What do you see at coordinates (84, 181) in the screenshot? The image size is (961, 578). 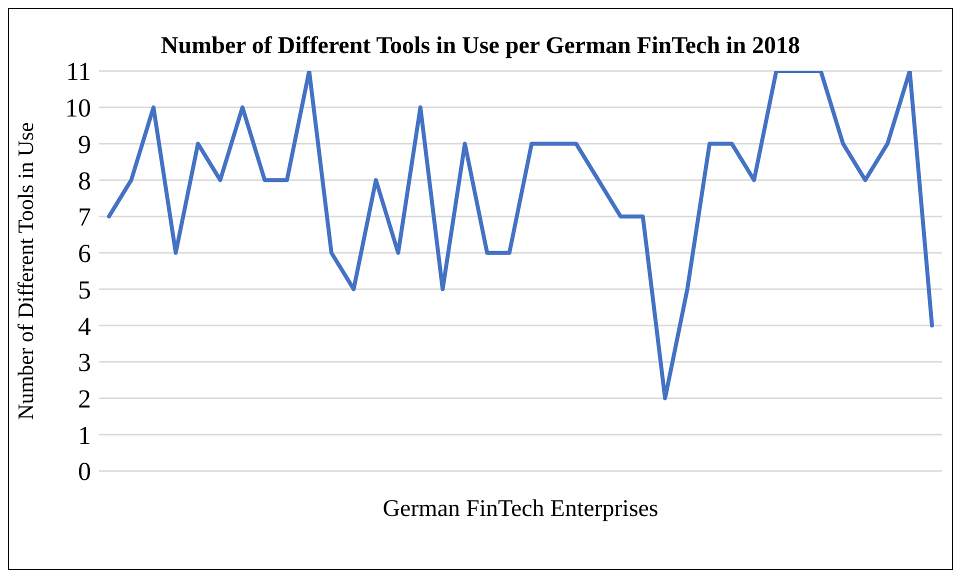 I see `y-tick-label: 8` at bounding box center [84, 181].